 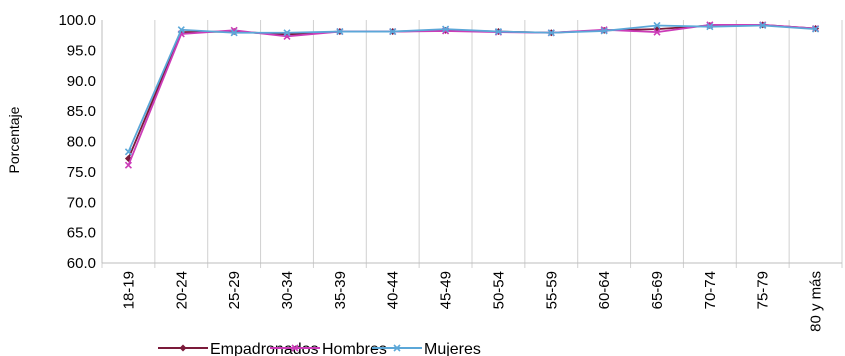 What do you see at coordinates (393, 290) in the screenshot?
I see `x-tick-label: 40-44` at bounding box center [393, 290].